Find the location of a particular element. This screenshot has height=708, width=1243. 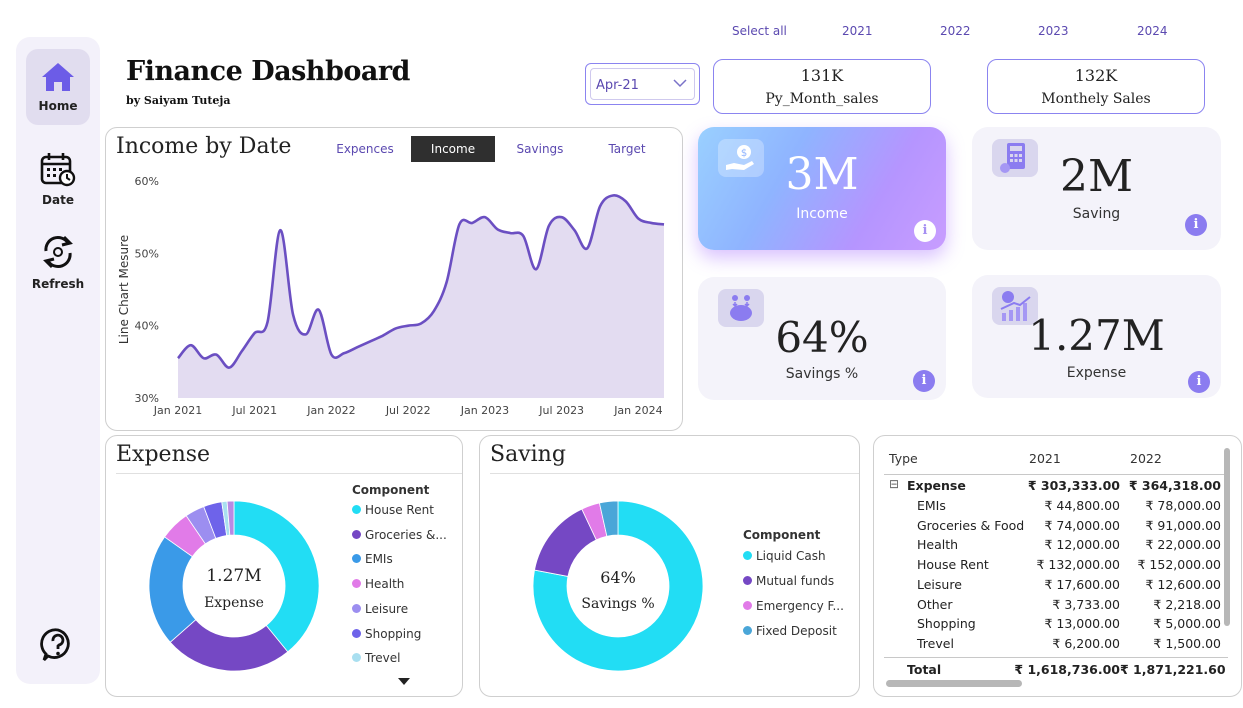

legend-item: Mutual funds is located at coordinates (788, 581).